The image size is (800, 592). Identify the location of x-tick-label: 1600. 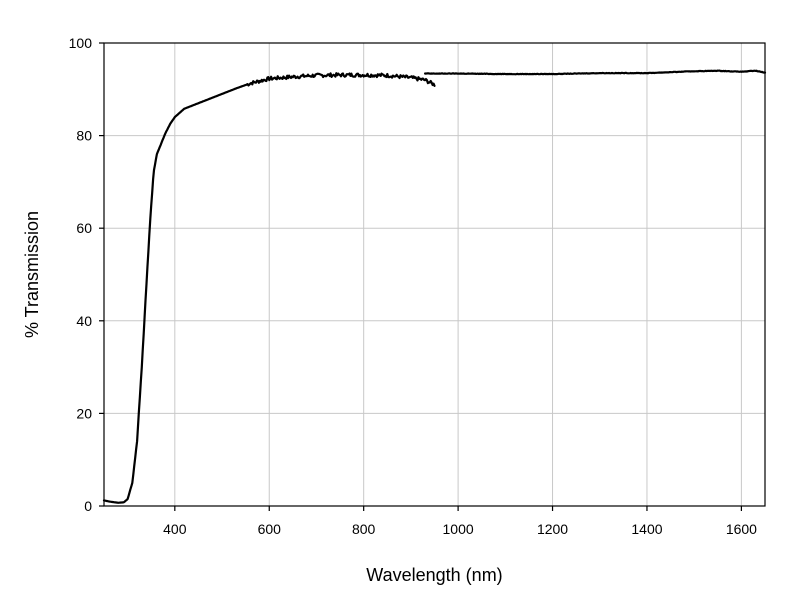
(741, 529).